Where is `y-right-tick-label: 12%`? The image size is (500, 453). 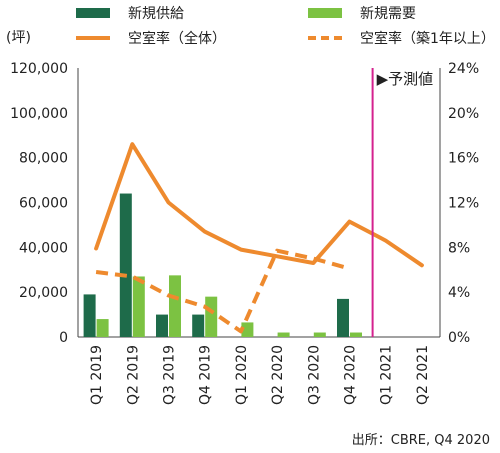 y-right-tick-label: 12% is located at coordinates (463, 204).